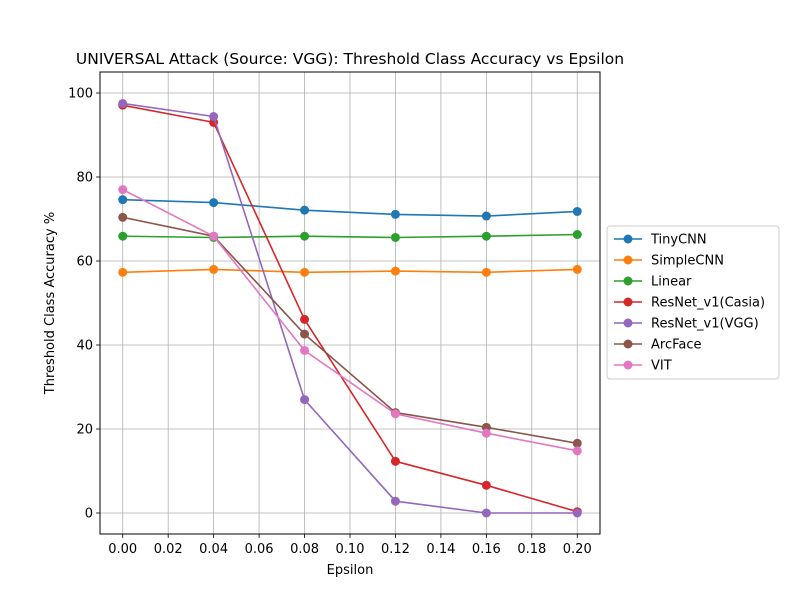  Describe the element at coordinates (89, 514) in the screenshot. I see `y-tick-label: 0` at that location.